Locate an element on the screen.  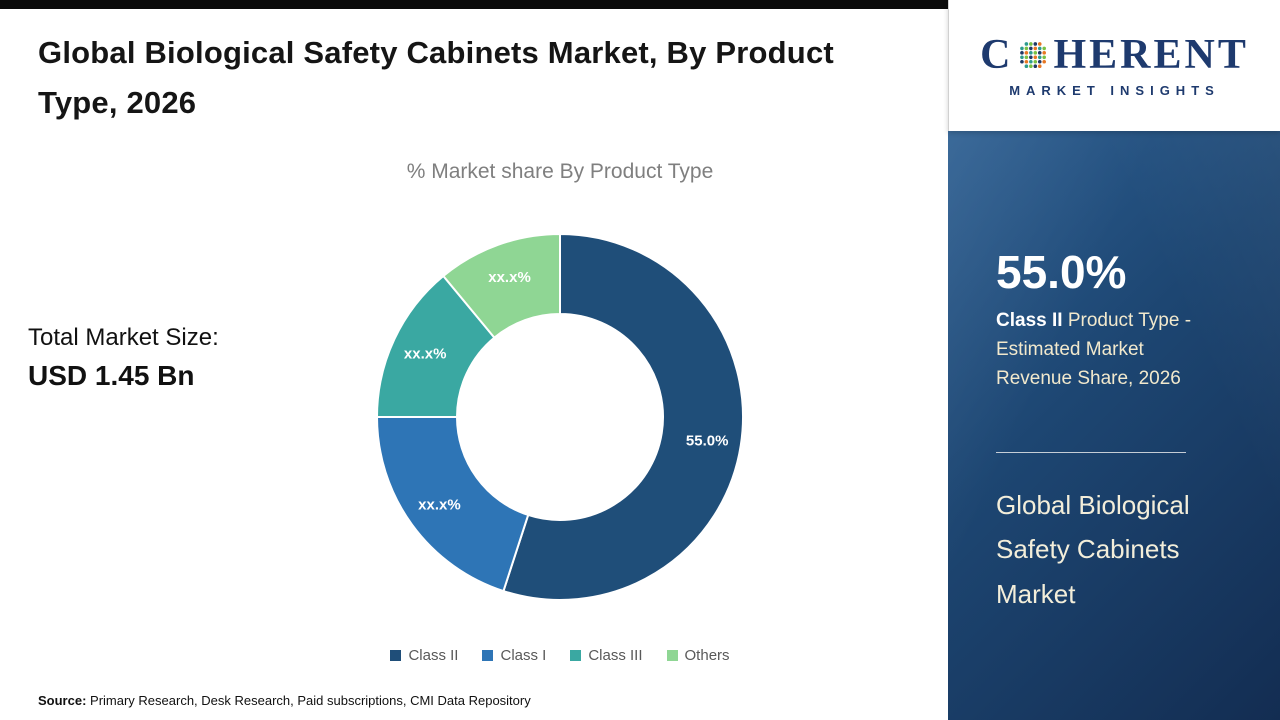
brand-logo: C HERENT is located at coordinates (1114, 55).